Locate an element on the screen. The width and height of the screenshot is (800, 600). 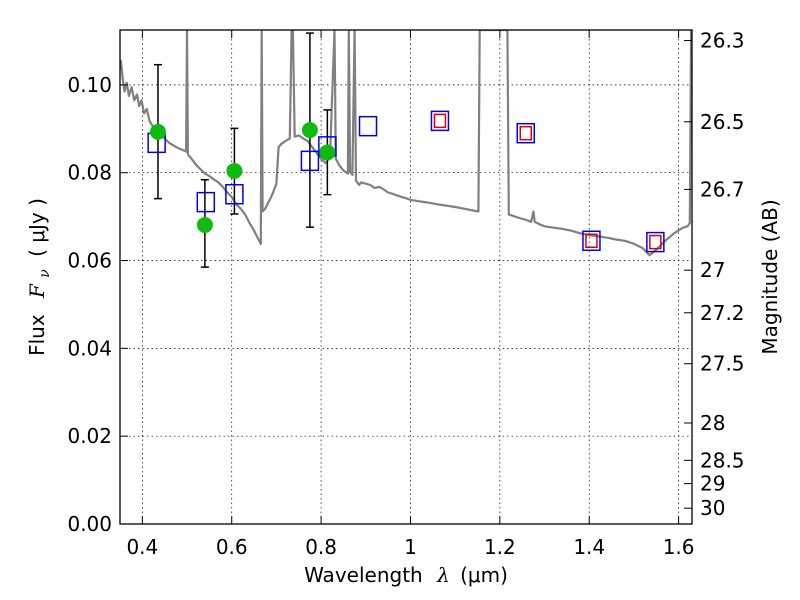
y-axis-label-text: Flux is located at coordinates (37, 335).